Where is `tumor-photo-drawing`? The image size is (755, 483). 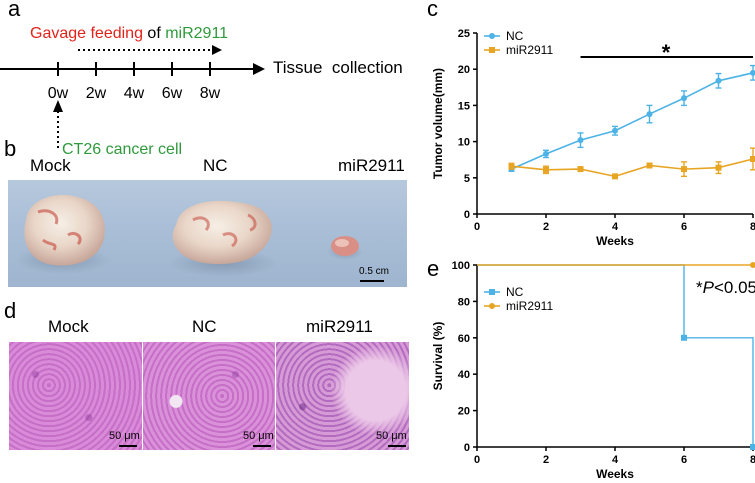
tumor-photo-drawing is located at coordinates (199, 238).